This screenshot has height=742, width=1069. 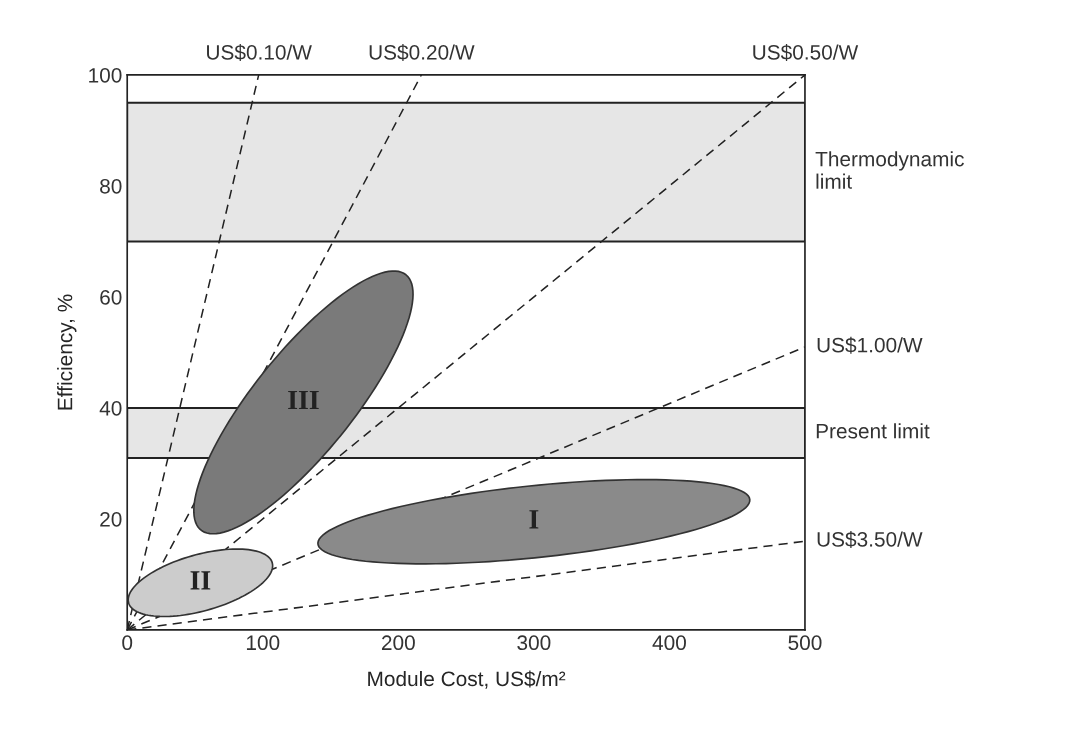 I want to click on x-tick-label: 400, so click(x=669, y=643).